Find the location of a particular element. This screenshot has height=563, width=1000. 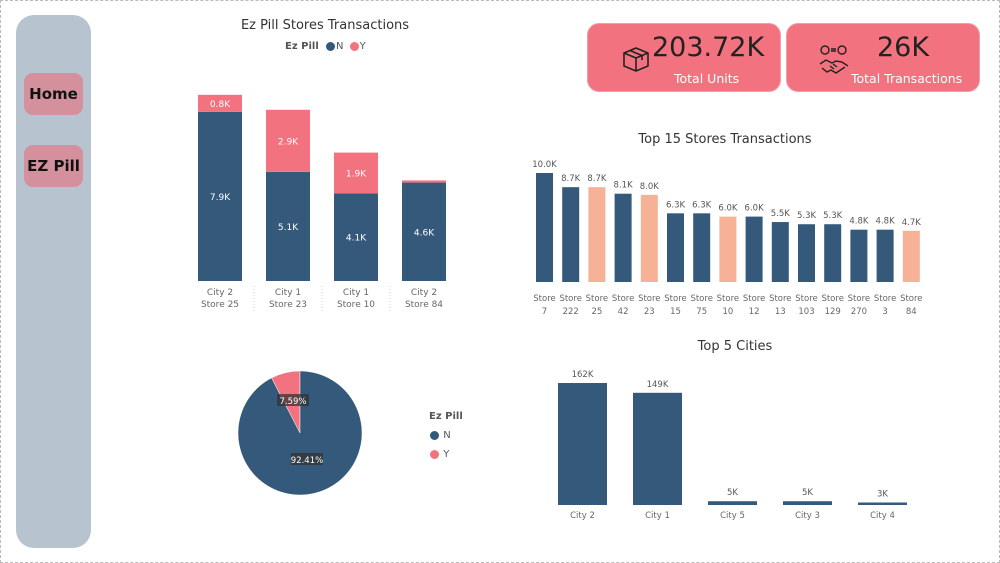

x-tick-label: City 5 is located at coordinates (732, 516).